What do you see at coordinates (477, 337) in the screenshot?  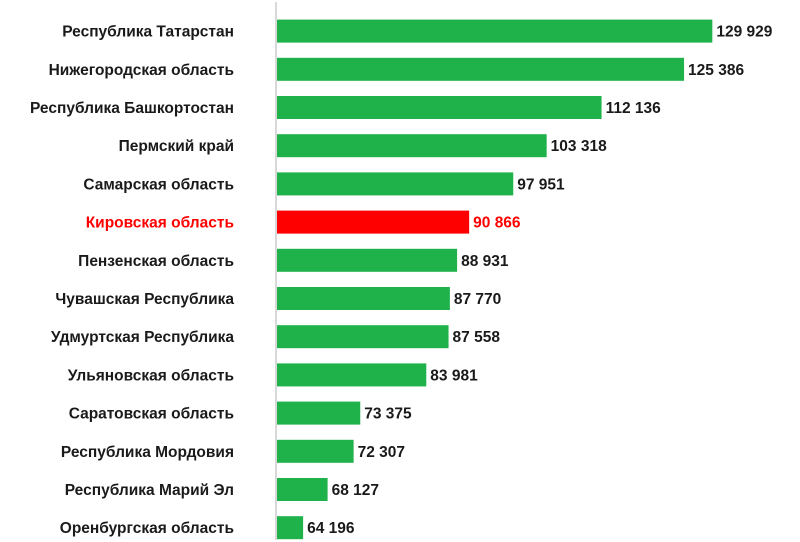 I see `value-label-8: 87 558` at bounding box center [477, 337].